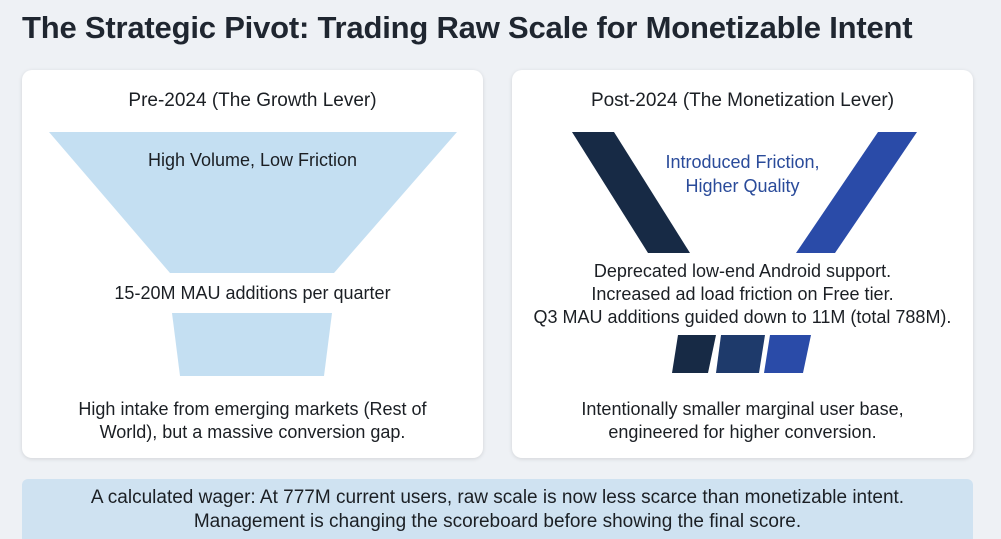  What do you see at coordinates (252, 432) in the screenshot?
I see `caption-line: World), but a massive conversion gap.` at bounding box center [252, 432].